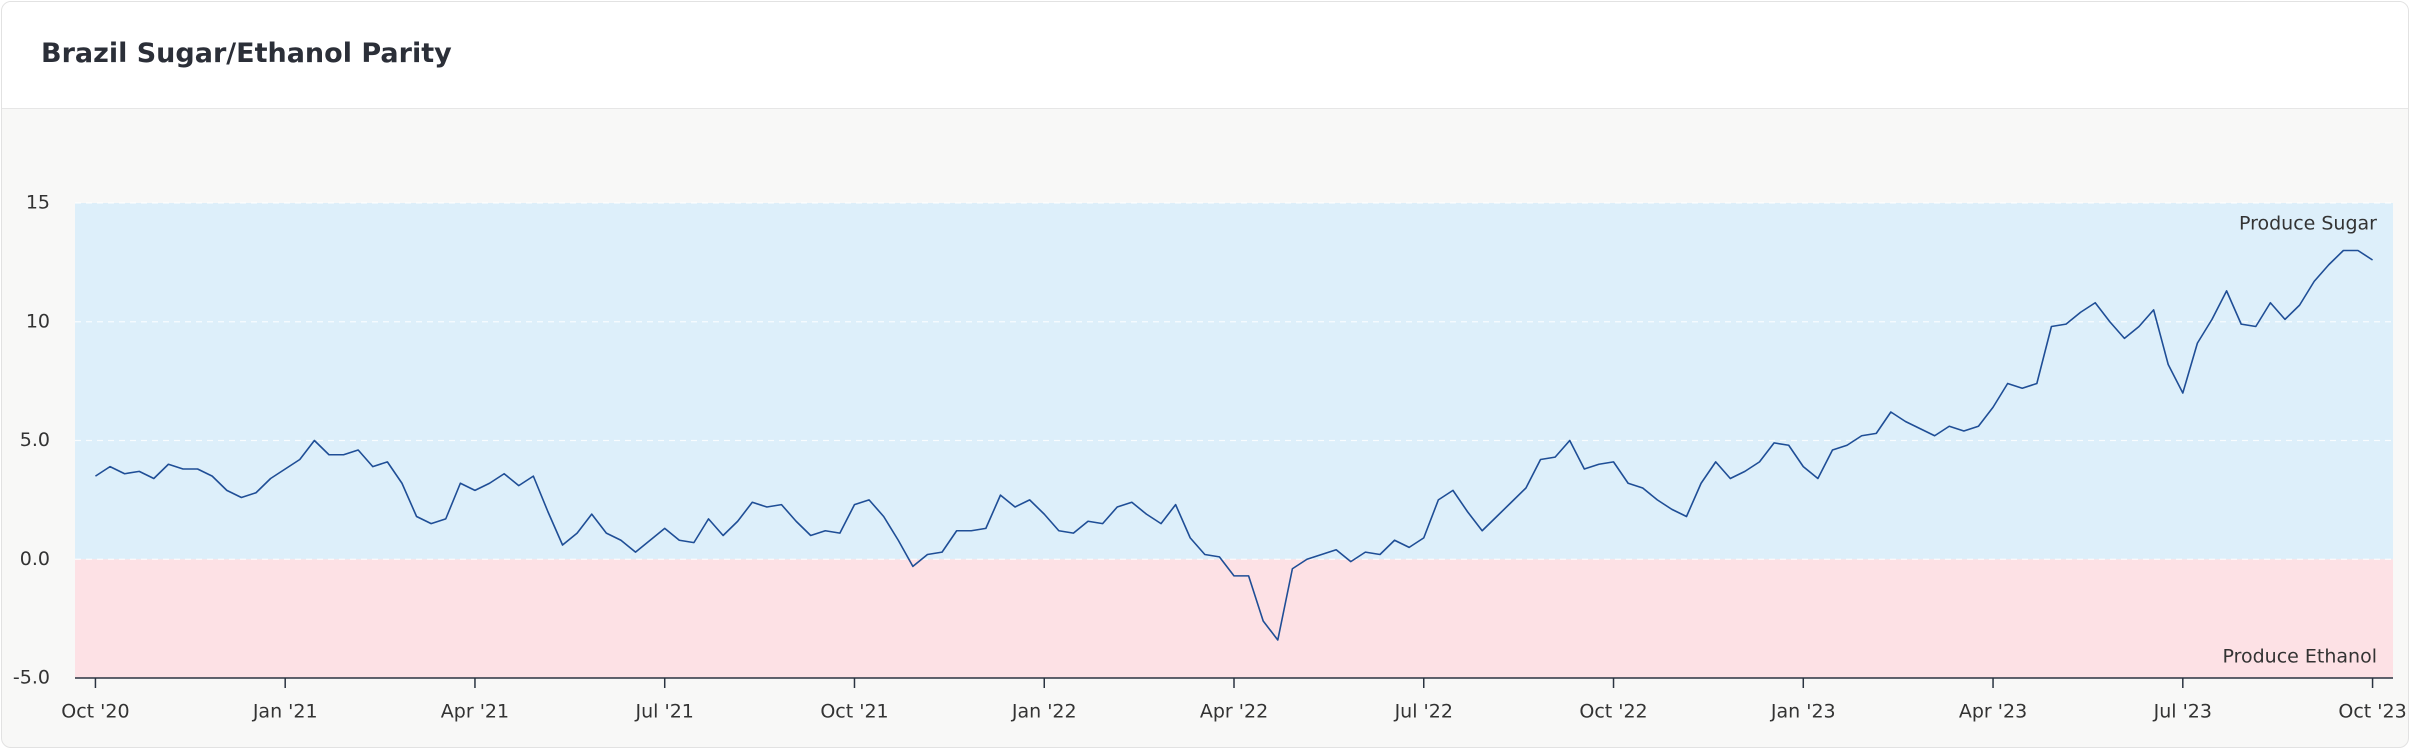 The width and height of the screenshot is (2410, 749). What do you see at coordinates (1205, 55) in the screenshot?
I see `card-header: Brazil Sugar/Ethanol Parity` at bounding box center [1205, 55].